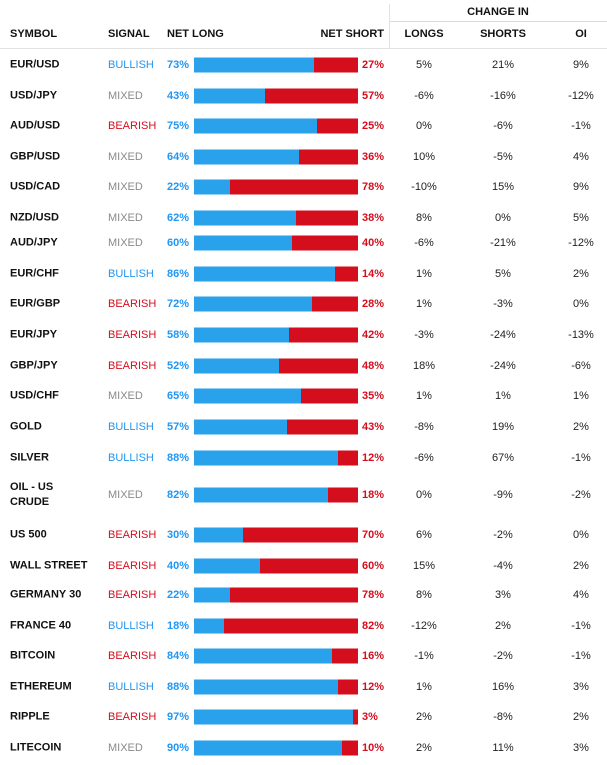 This screenshot has height=765, width=607. What do you see at coordinates (41, 625) in the screenshot?
I see `symbol-link: FRANCE 40` at bounding box center [41, 625].